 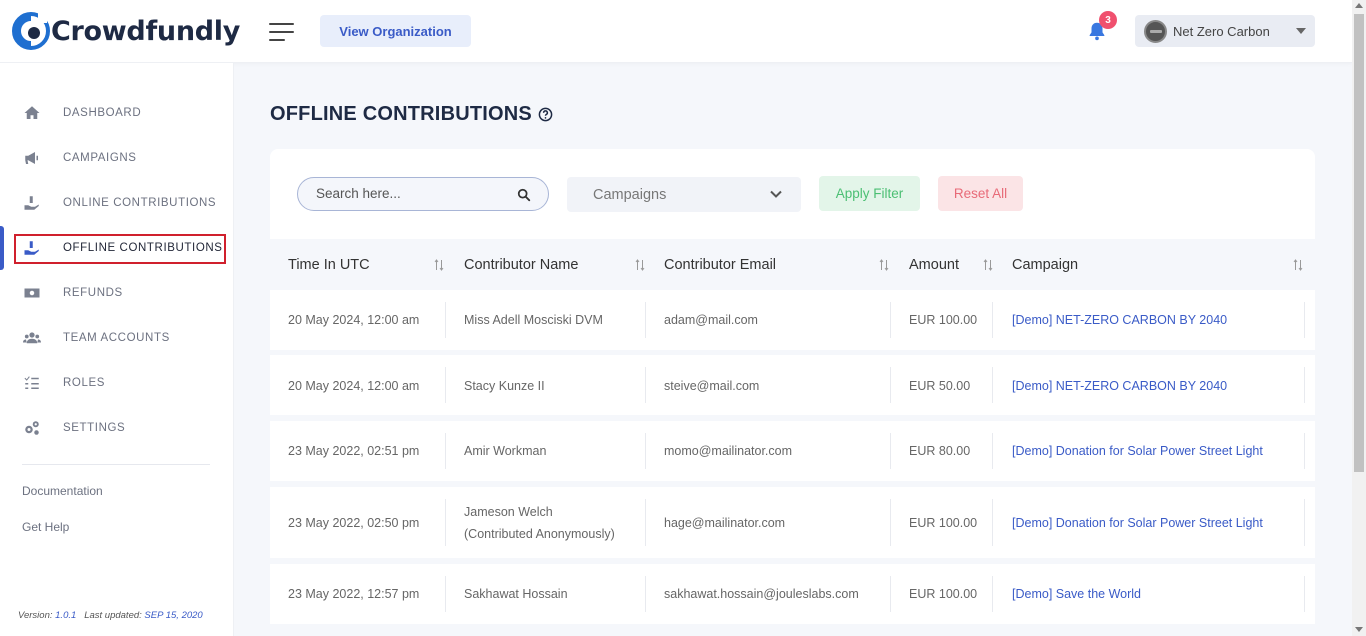 What do you see at coordinates (66, 615) in the screenshot?
I see `version-value: 1.0.1` at bounding box center [66, 615].